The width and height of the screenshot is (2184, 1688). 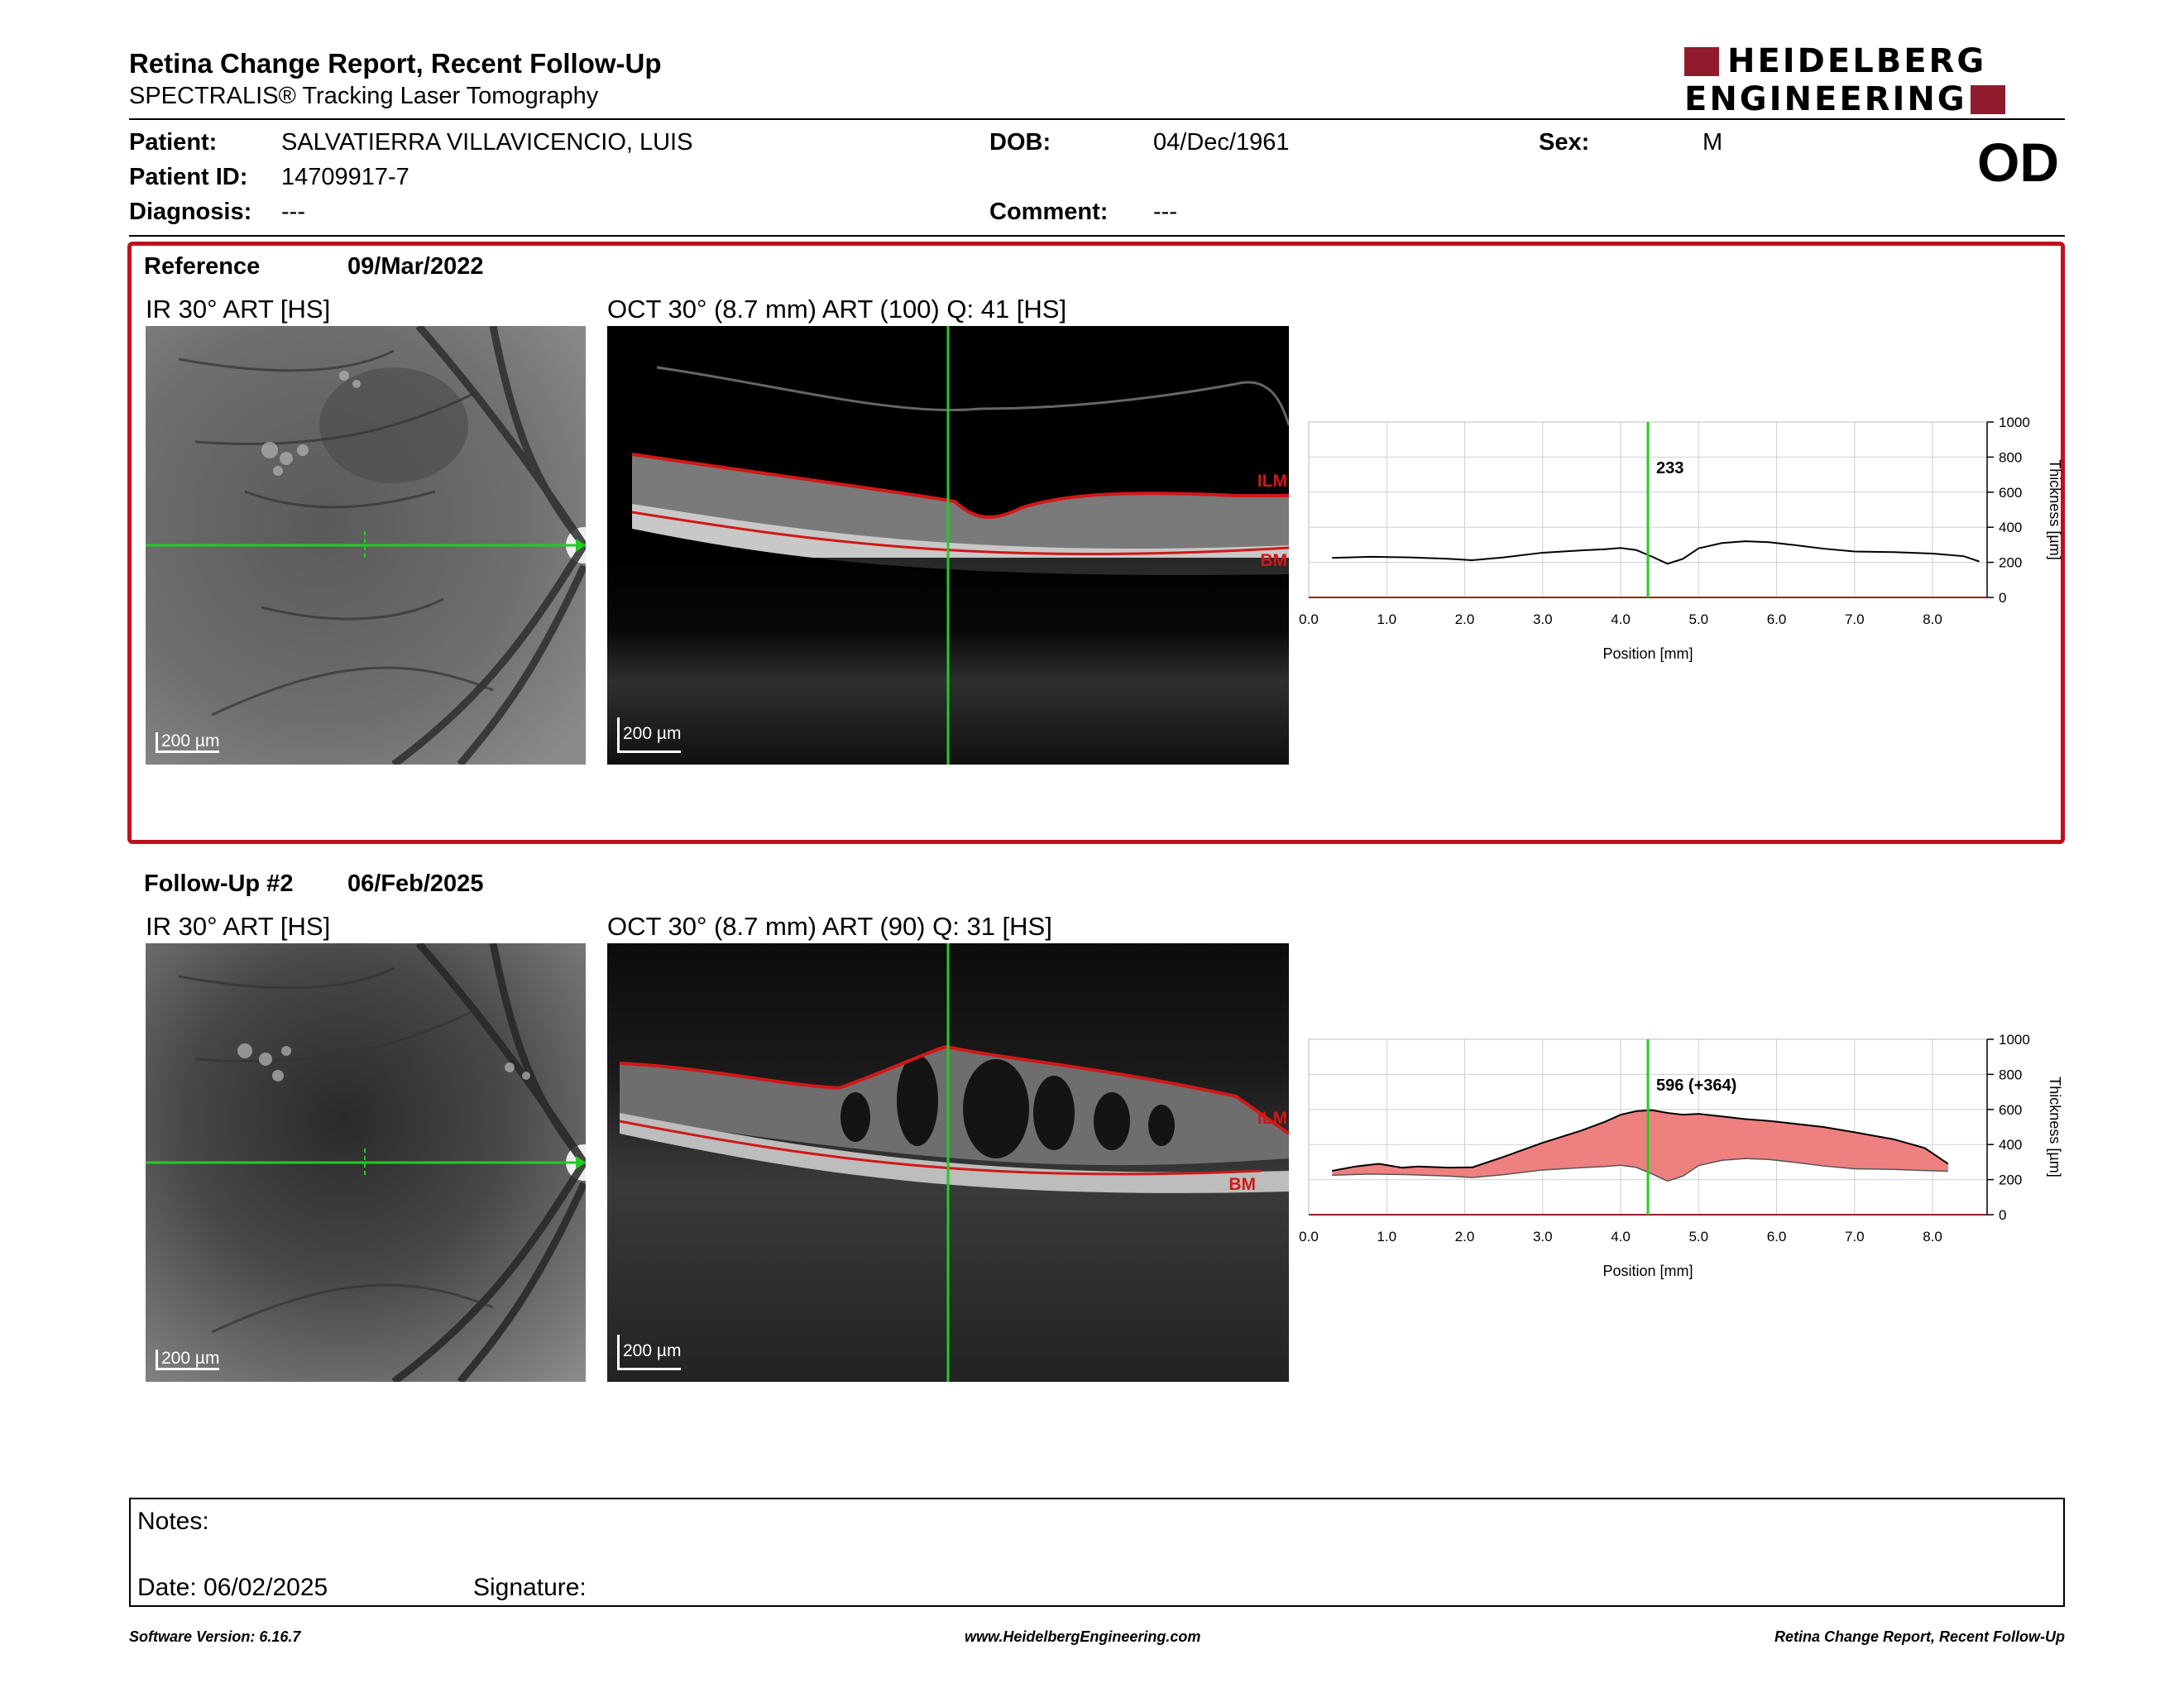 What do you see at coordinates (238, 309) in the screenshot?
I see `reference-ir-title: IR 30° ART [HS]` at bounding box center [238, 309].